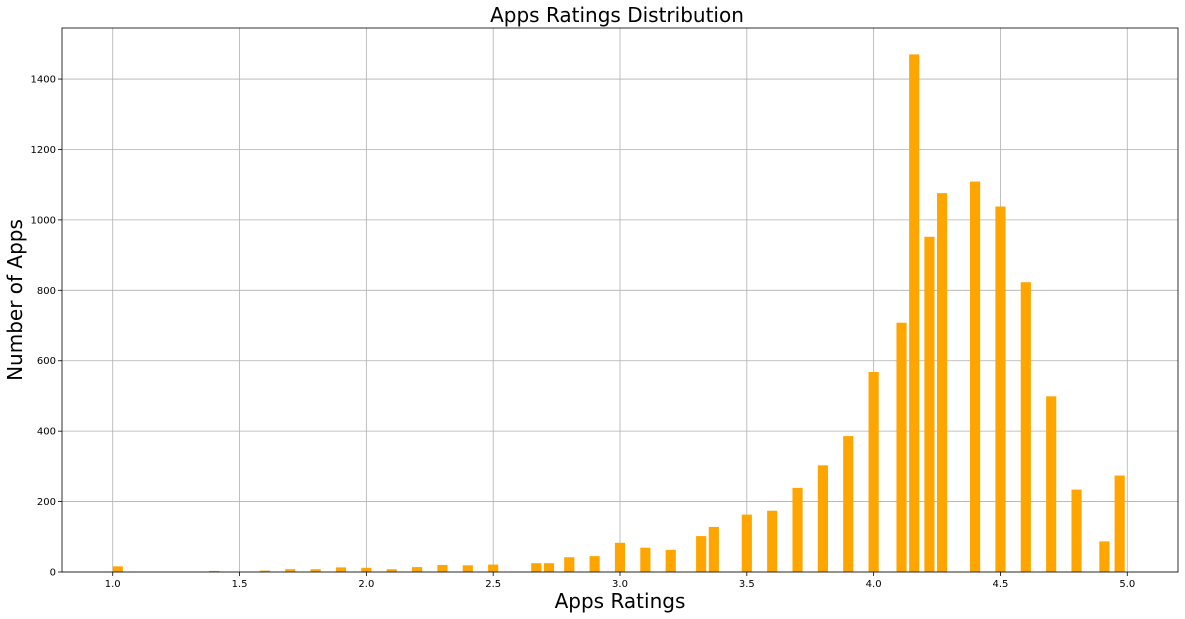  Describe the element at coordinates (874, 584) in the screenshot. I see `x-tick-label: 4.0` at that location.